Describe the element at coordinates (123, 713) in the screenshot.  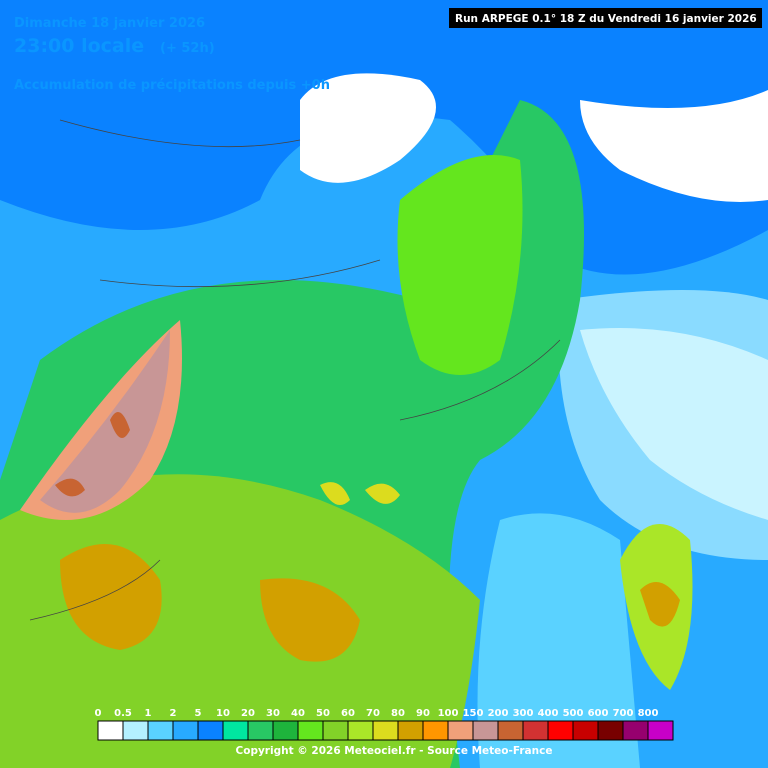
I see `legend-label: 0.5` at that location.